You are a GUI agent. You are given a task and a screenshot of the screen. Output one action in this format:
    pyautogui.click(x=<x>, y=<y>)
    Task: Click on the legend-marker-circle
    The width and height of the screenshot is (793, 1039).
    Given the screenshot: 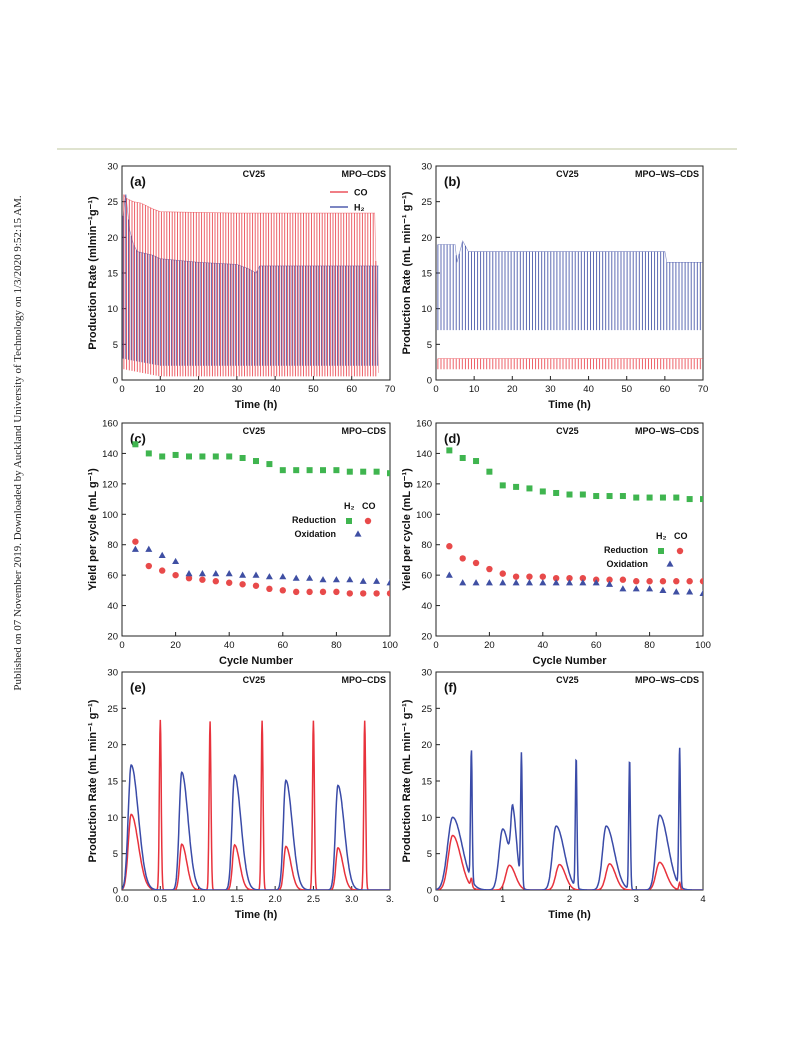 What is the action you would take?
    pyautogui.click(x=368, y=521)
    